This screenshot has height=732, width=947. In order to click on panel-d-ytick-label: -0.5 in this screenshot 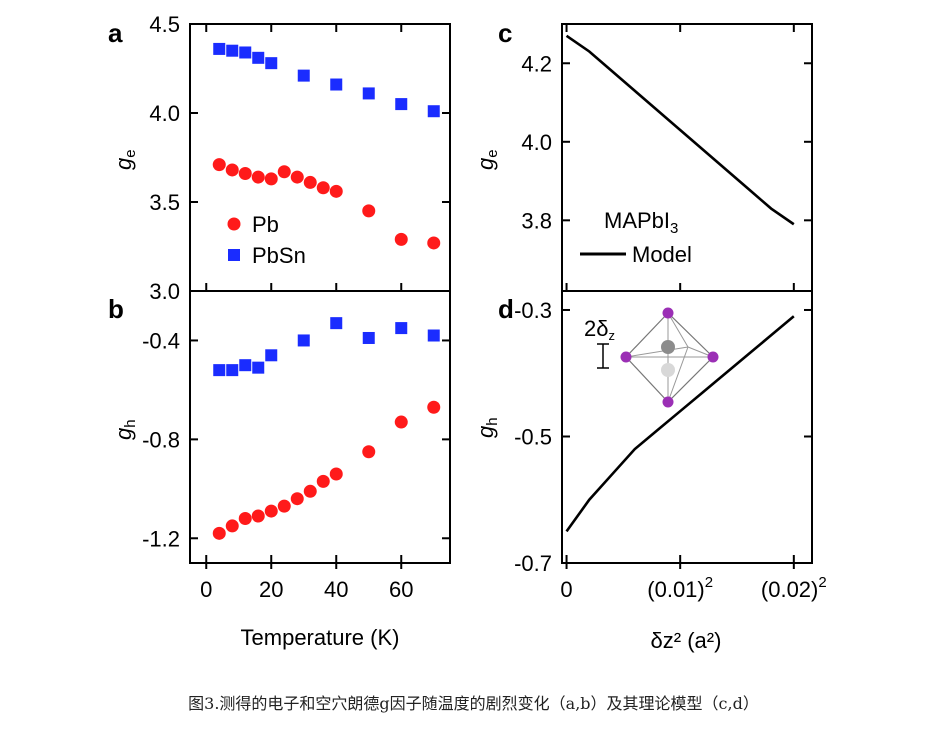, I will do `click(533, 436)`.